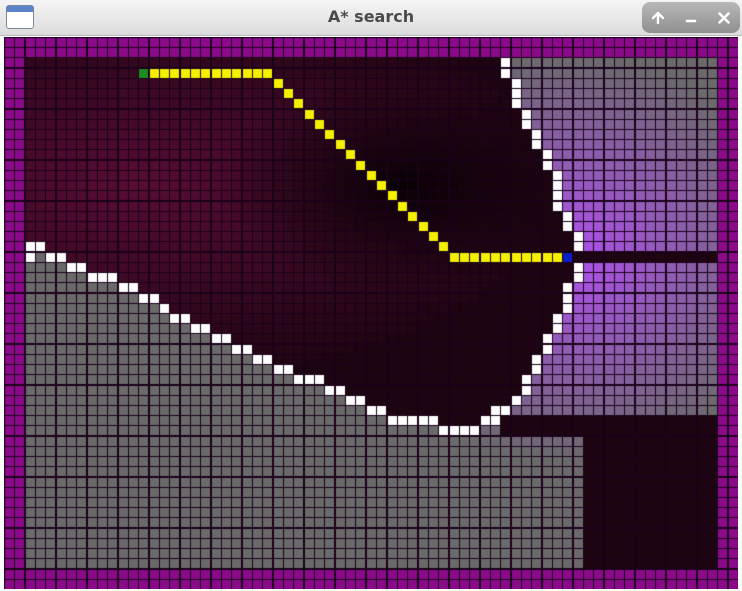 Image resolution: width=742 pixels, height=591 pixels. What do you see at coordinates (724, 18) in the screenshot?
I see `close-icon` at bounding box center [724, 18].